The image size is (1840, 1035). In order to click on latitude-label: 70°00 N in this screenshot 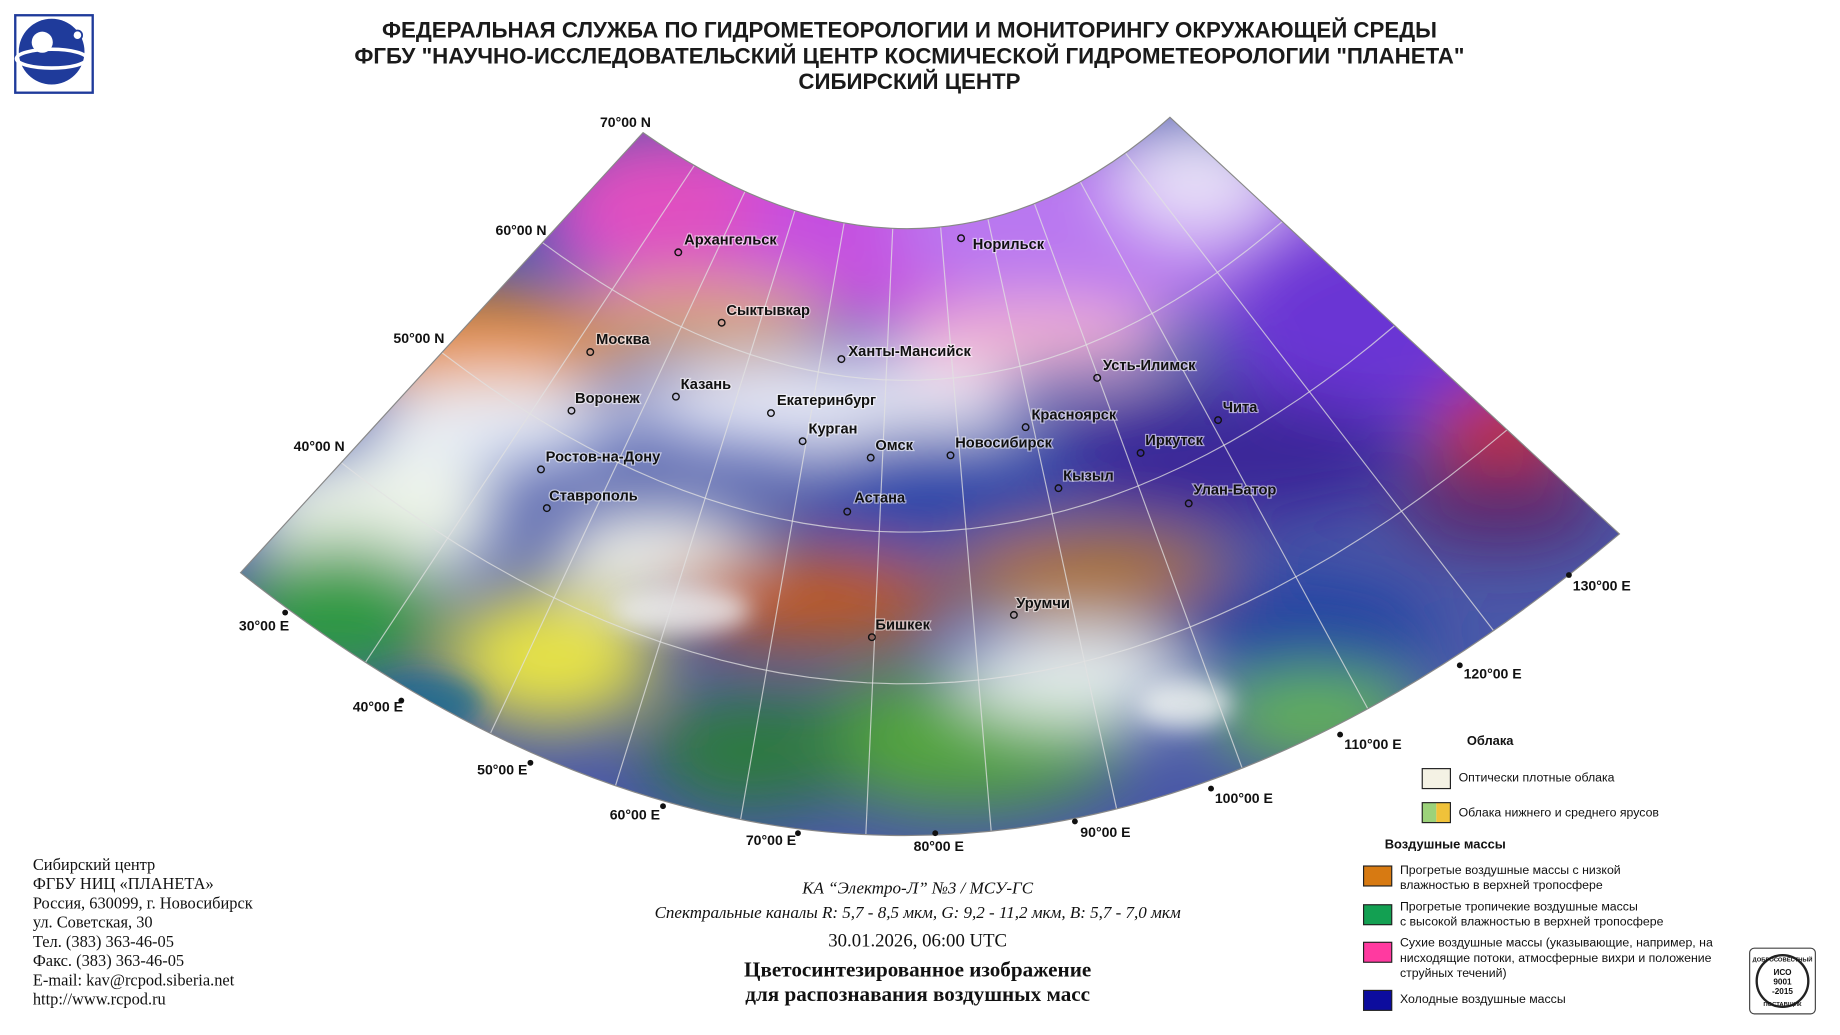, I will do `click(625, 122)`.